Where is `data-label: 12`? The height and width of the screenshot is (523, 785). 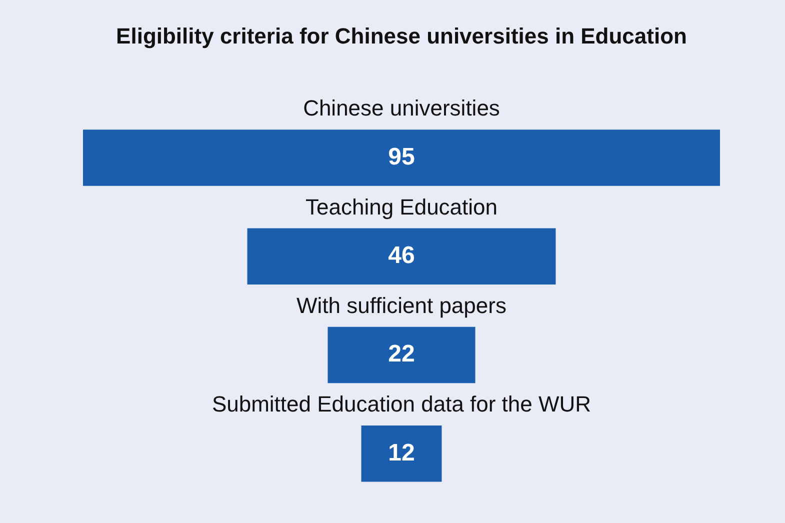 data-label: 12 is located at coordinates (401, 452).